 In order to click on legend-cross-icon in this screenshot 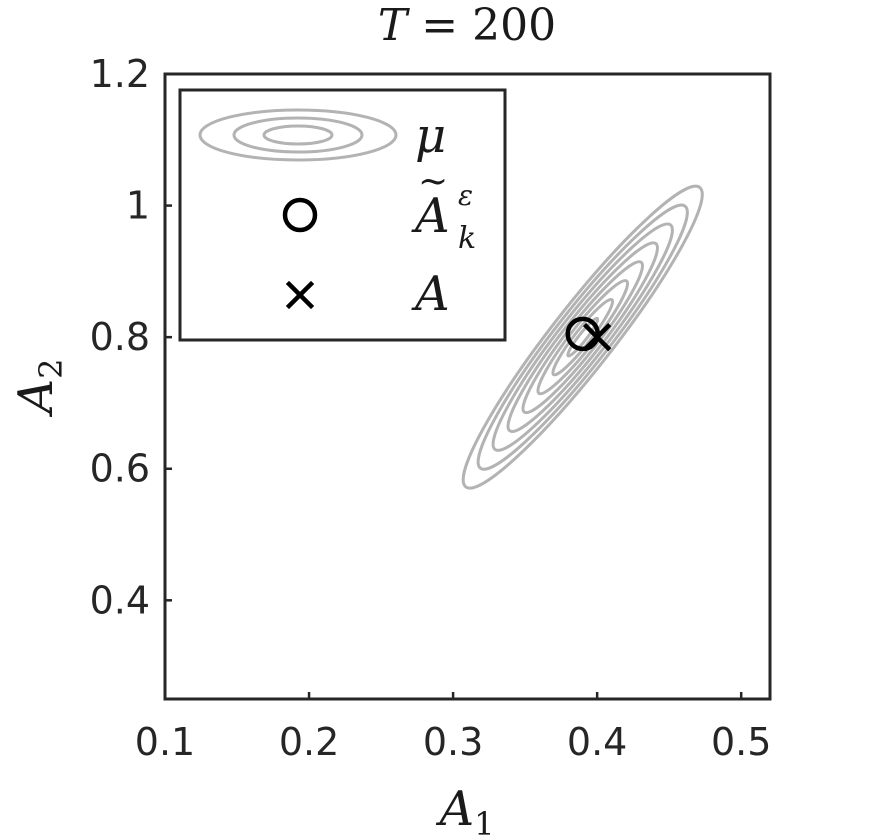, I will do `click(300, 295)`.